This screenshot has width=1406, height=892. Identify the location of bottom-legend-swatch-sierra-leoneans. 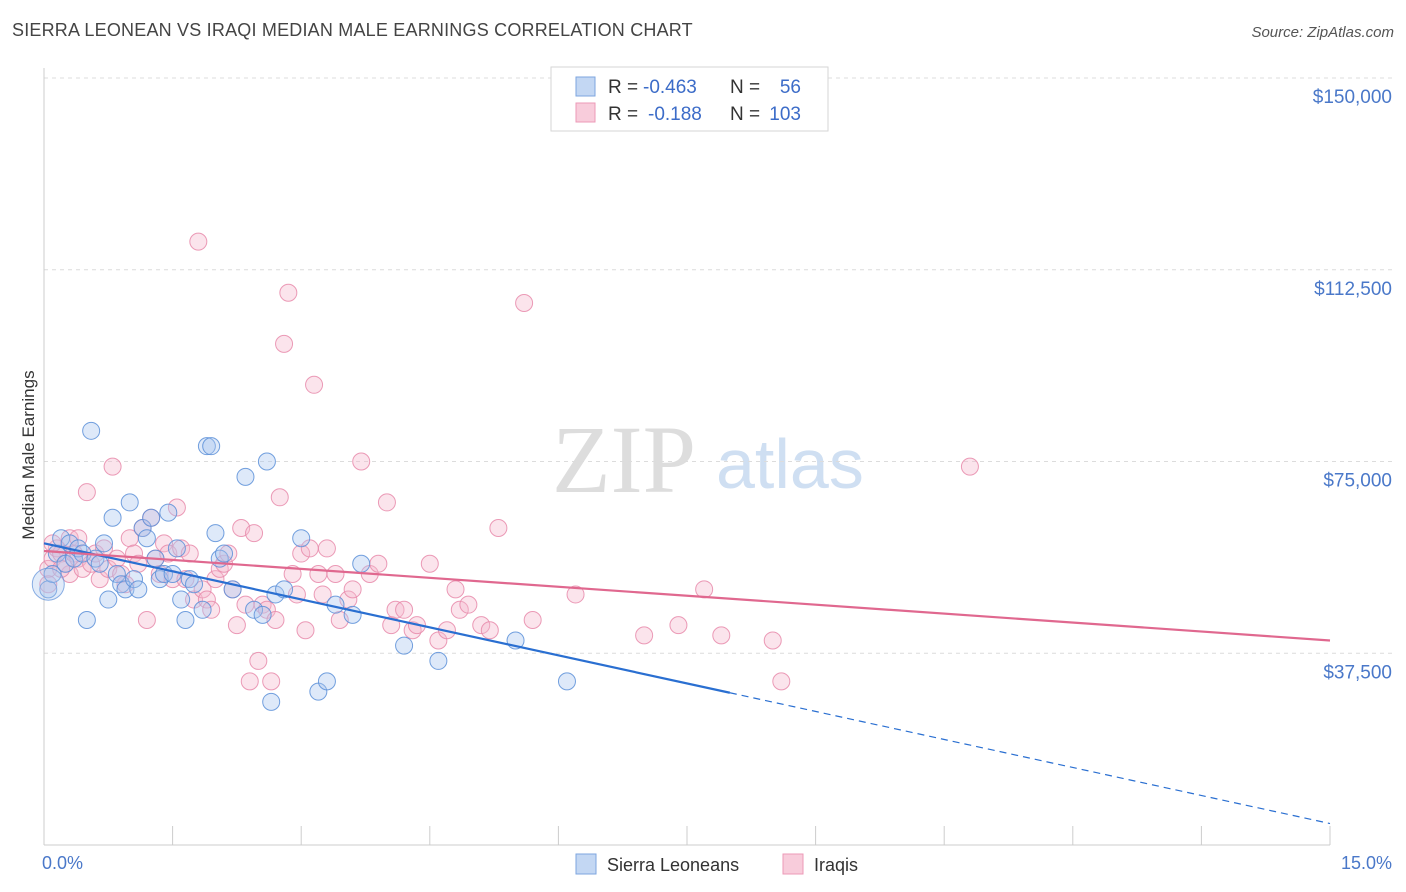
(586, 864).